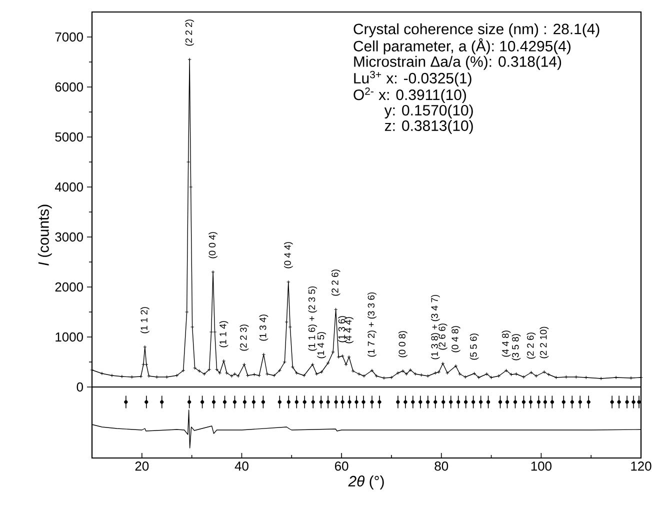 The width and height of the screenshot is (656, 506). I want to click on x-tick-label: 40, so click(241, 466).